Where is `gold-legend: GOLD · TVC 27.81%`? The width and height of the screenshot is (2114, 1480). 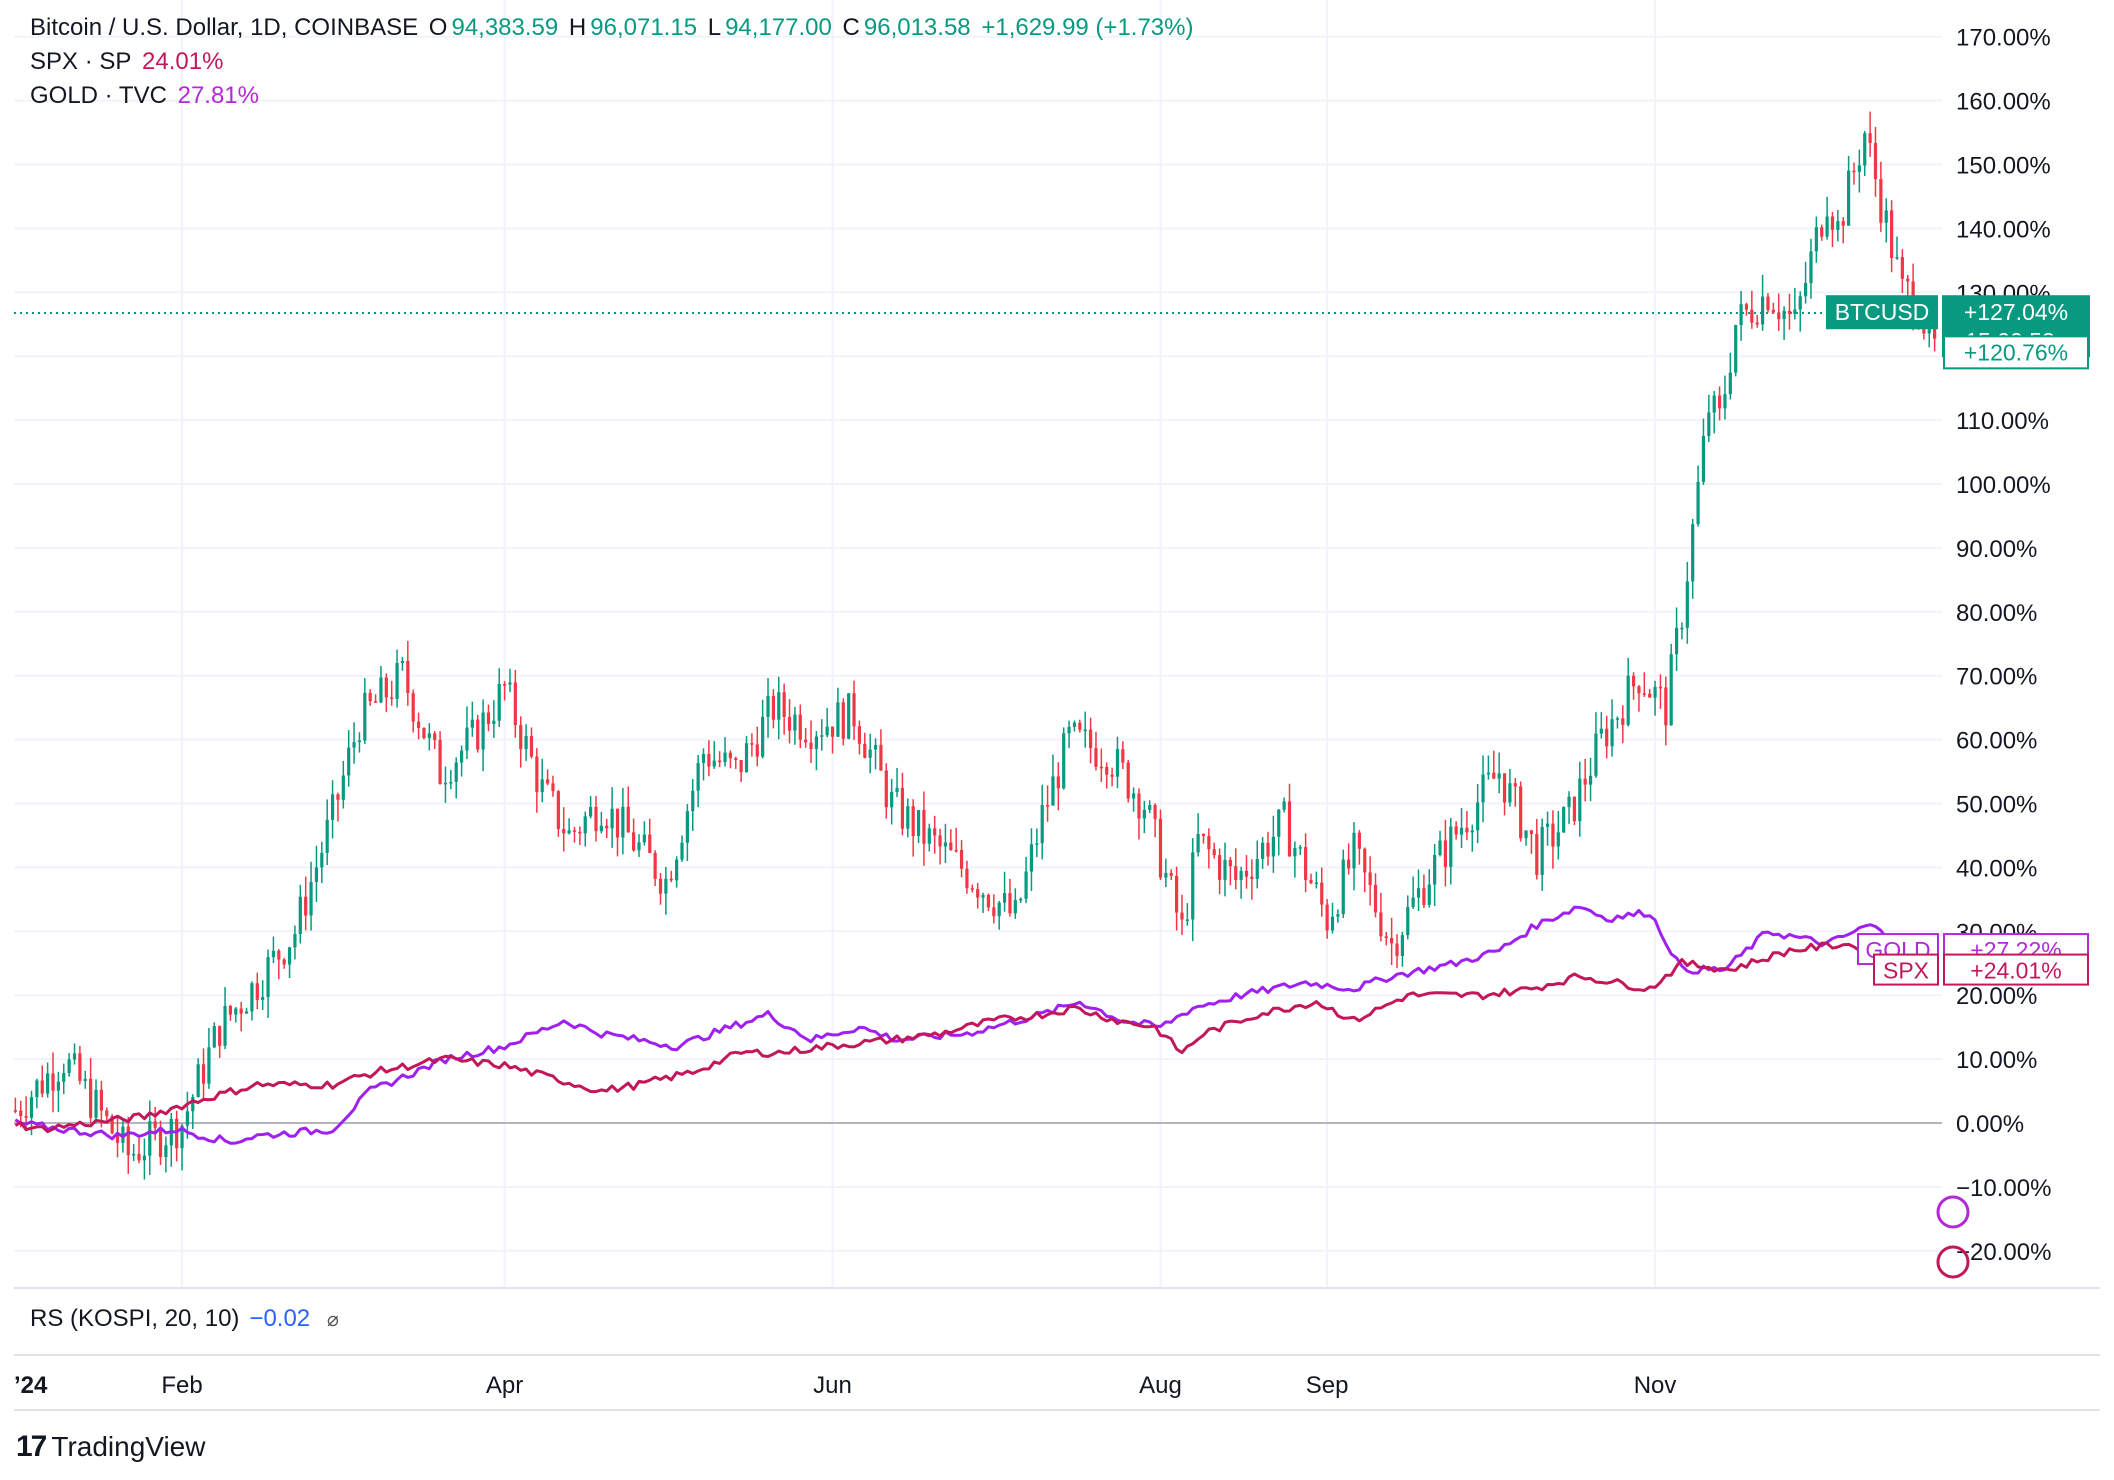
gold-legend: GOLD · TVC 27.81% is located at coordinates (146, 96).